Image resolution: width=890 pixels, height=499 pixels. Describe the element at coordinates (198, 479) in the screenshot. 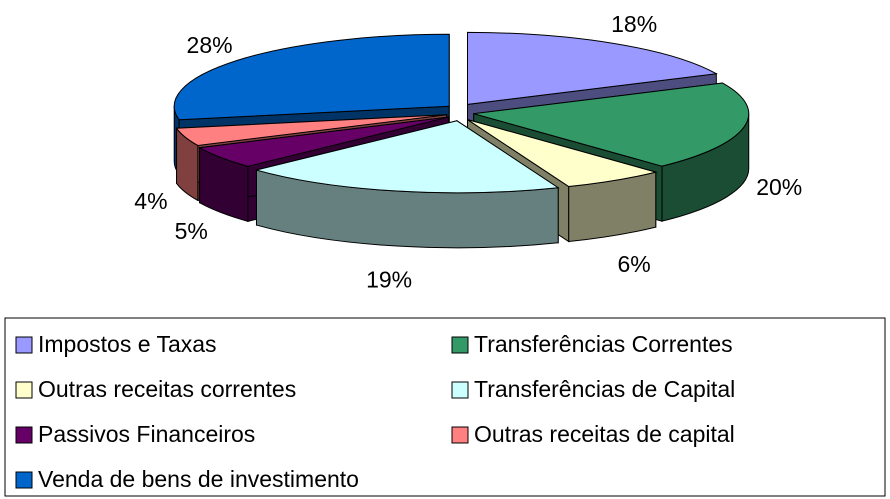

I see `legend-label: Venda de bens de investimento` at that location.